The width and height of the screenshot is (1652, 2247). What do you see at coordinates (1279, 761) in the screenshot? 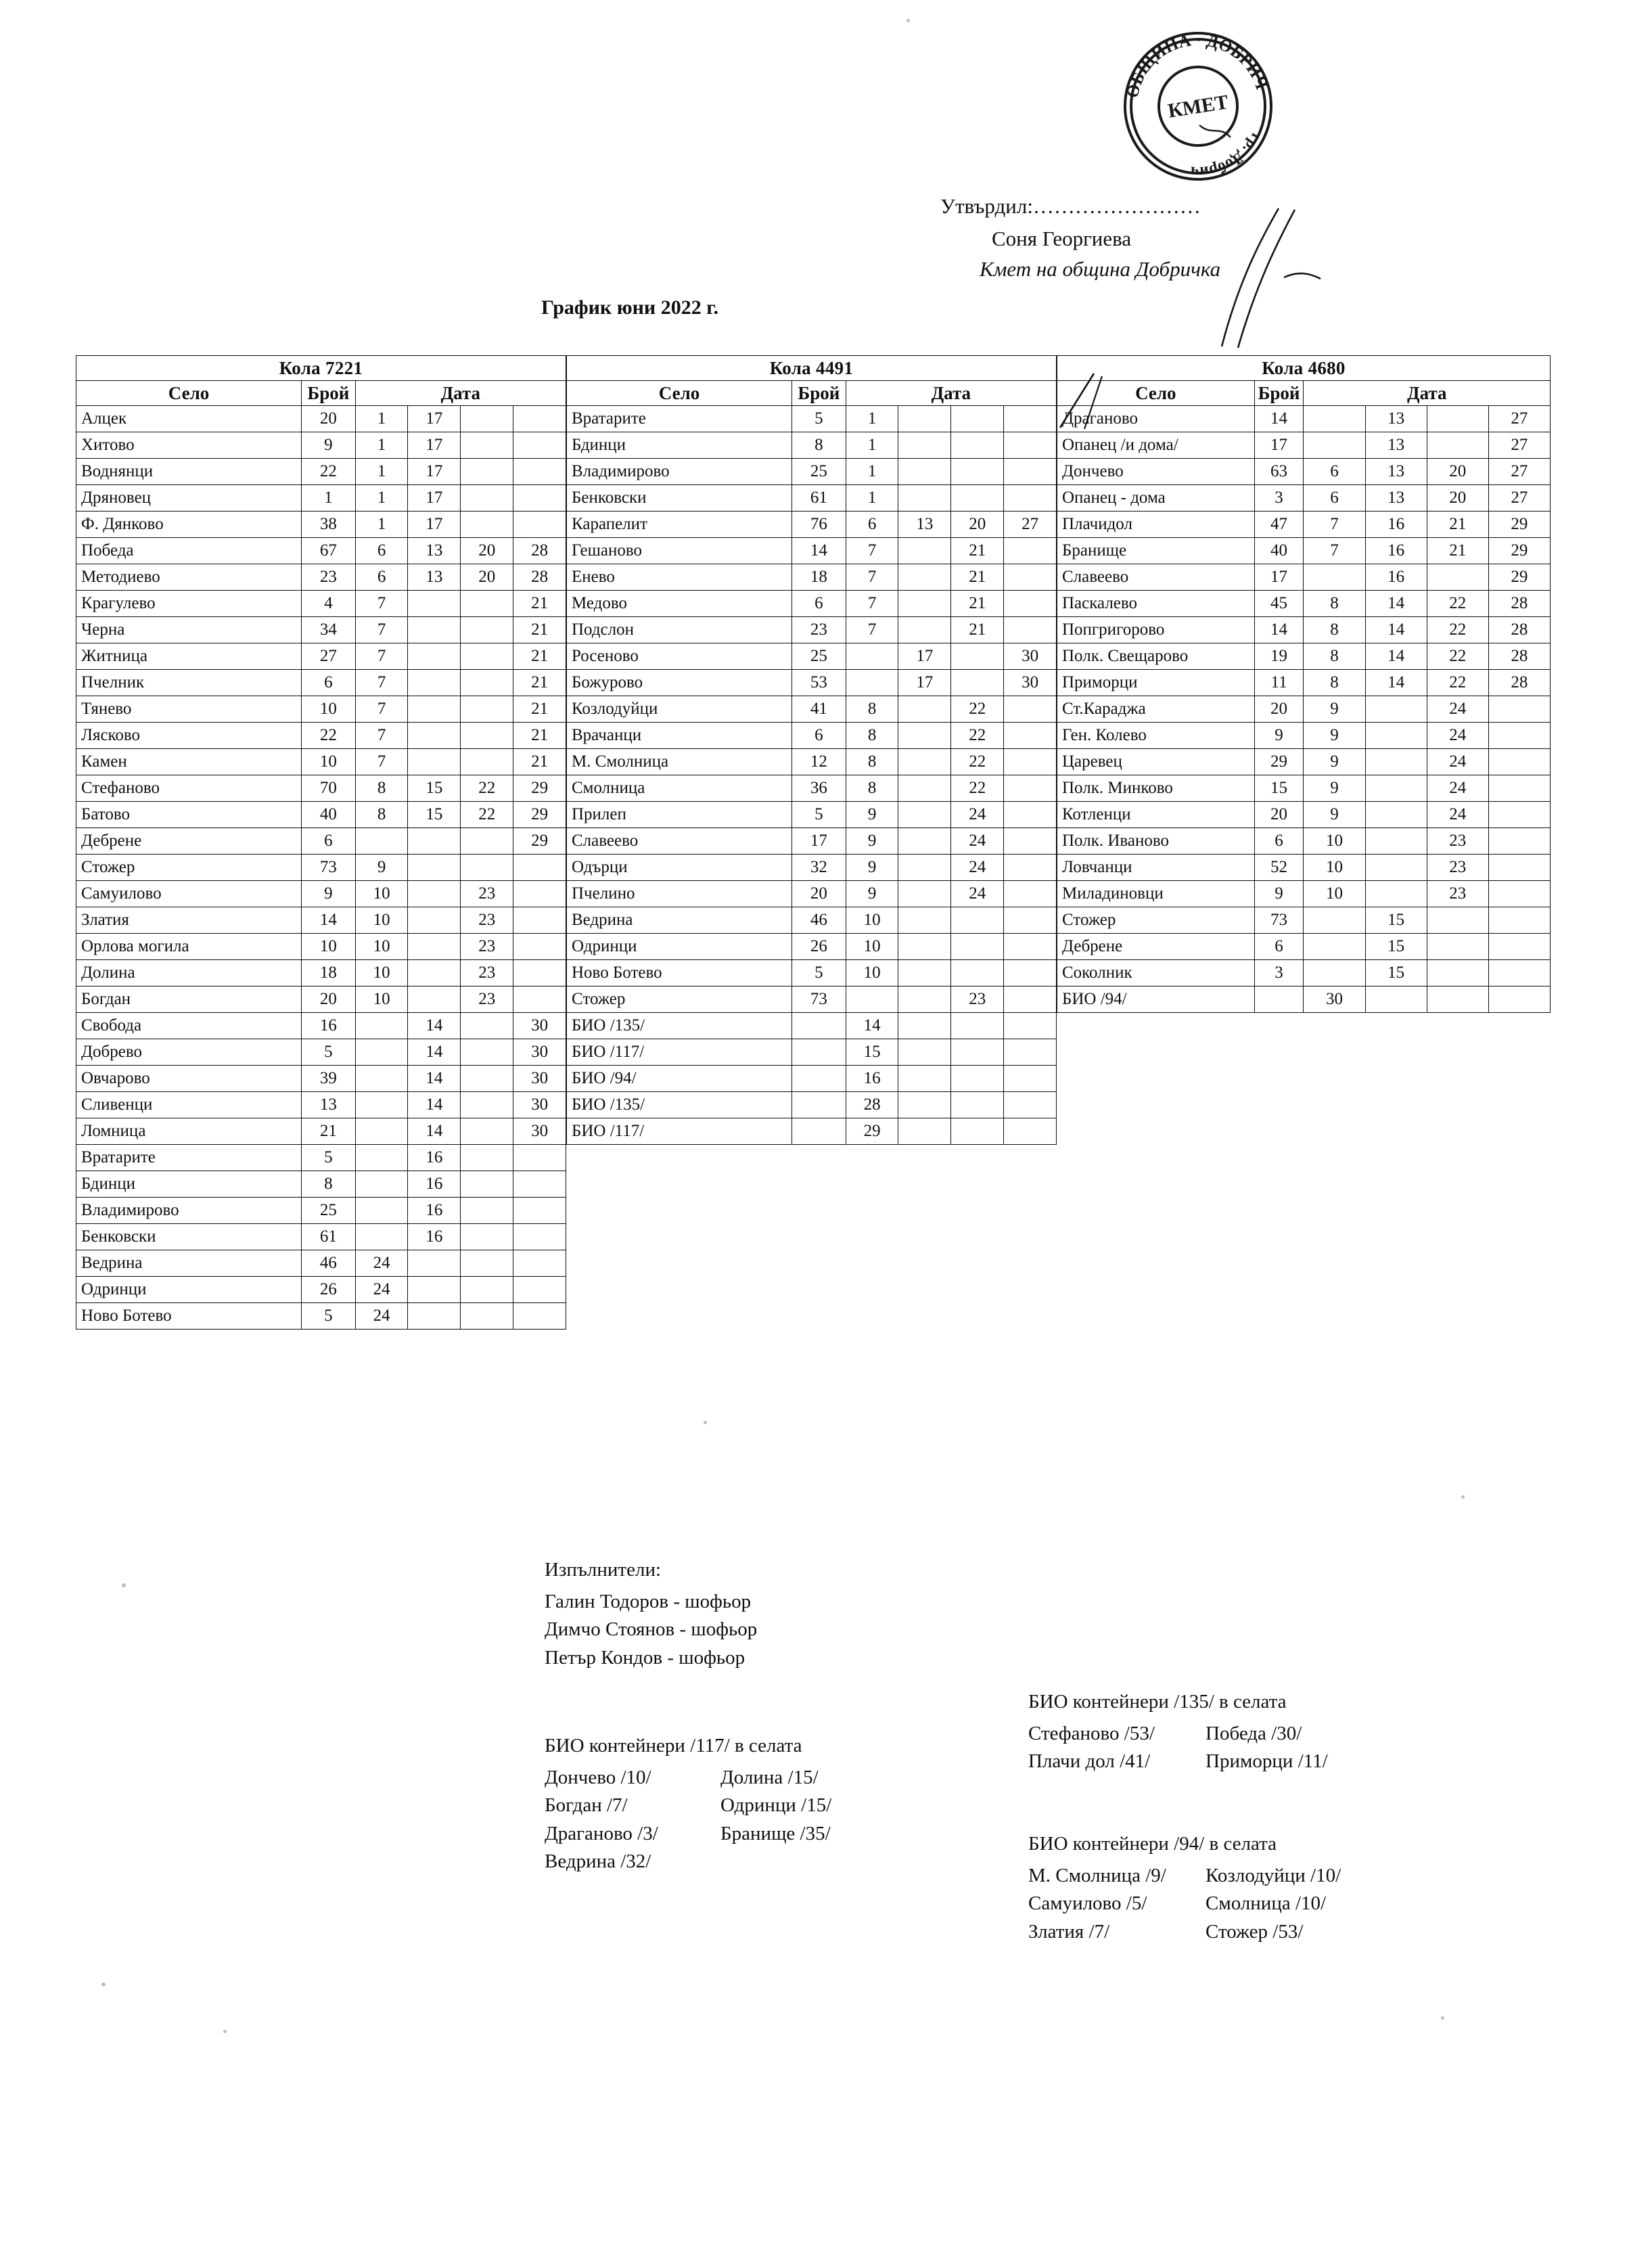
I see `cell-count: 29` at bounding box center [1279, 761].